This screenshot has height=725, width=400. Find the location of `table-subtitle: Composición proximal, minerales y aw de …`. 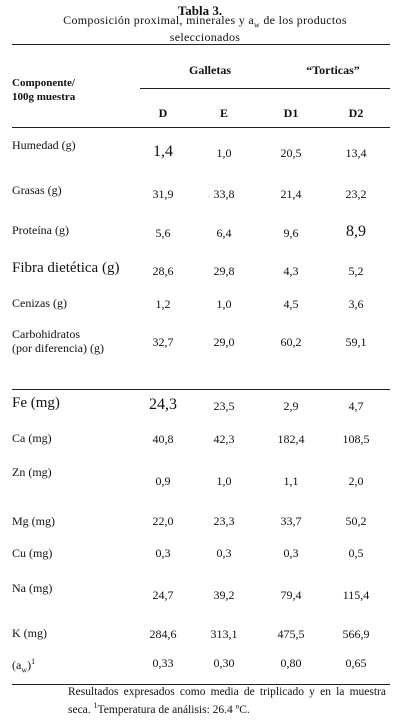

table-subtitle: Composición proximal, minerales y aw de … is located at coordinates (205, 29).